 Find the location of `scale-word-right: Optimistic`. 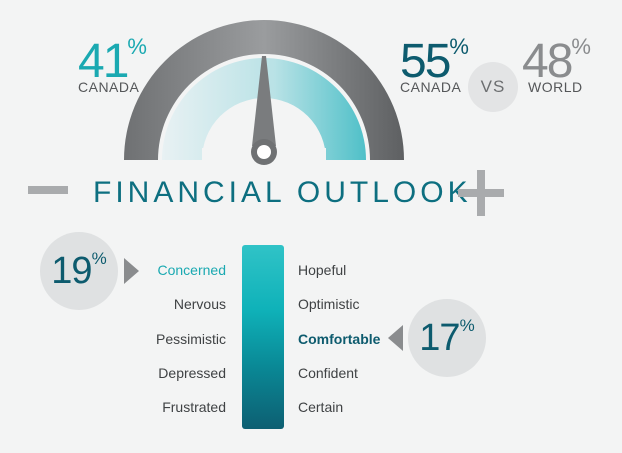

scale-word-right: Optimistic is located at coordinates (329, 304).